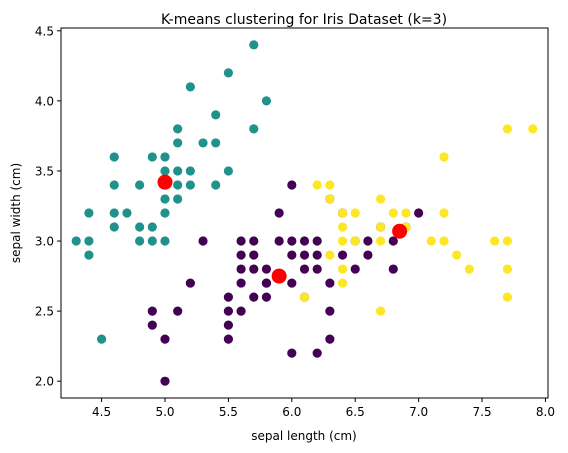 Image resolution: width=568 pixels, height=453 pixels. I want to click on centroid-1-marker, so click(164, 182).